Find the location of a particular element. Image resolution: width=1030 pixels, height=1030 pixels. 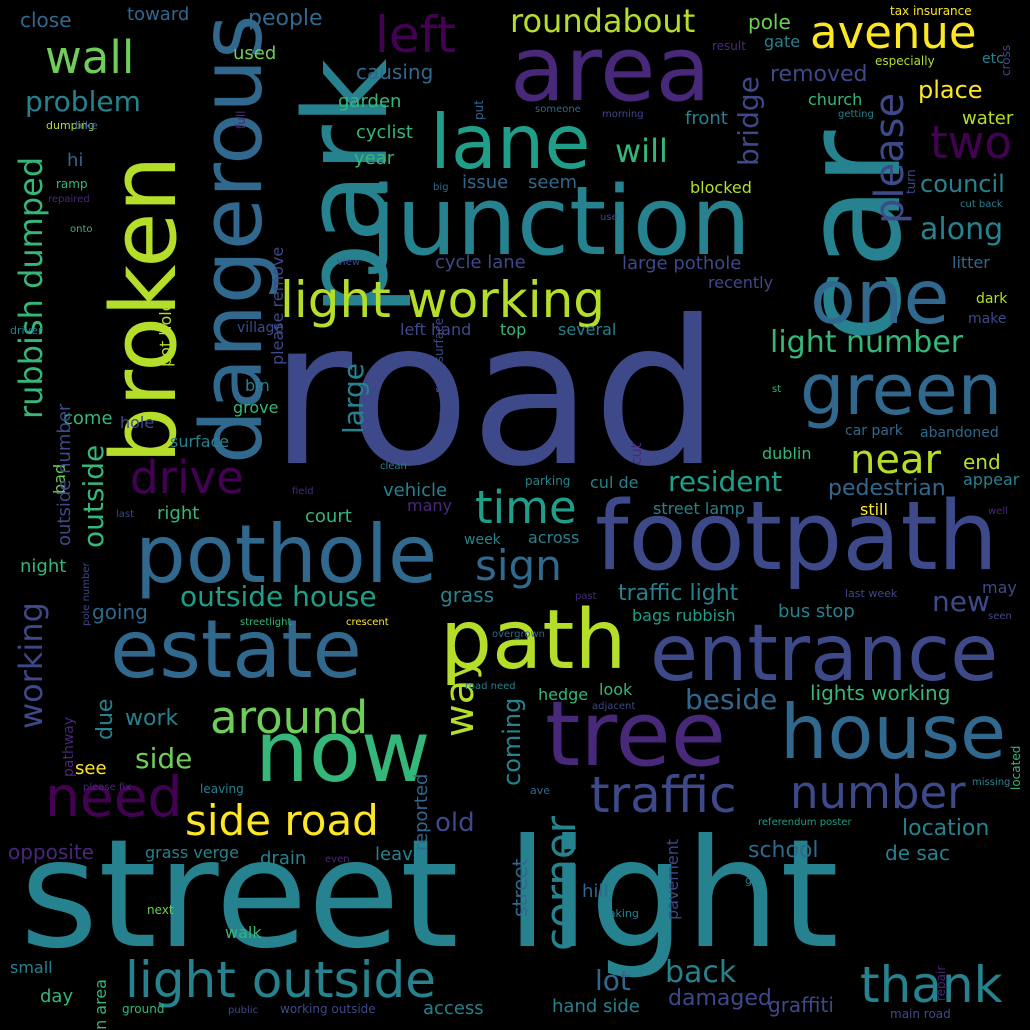

word-tree: tree is located at coordinates (636, 734).